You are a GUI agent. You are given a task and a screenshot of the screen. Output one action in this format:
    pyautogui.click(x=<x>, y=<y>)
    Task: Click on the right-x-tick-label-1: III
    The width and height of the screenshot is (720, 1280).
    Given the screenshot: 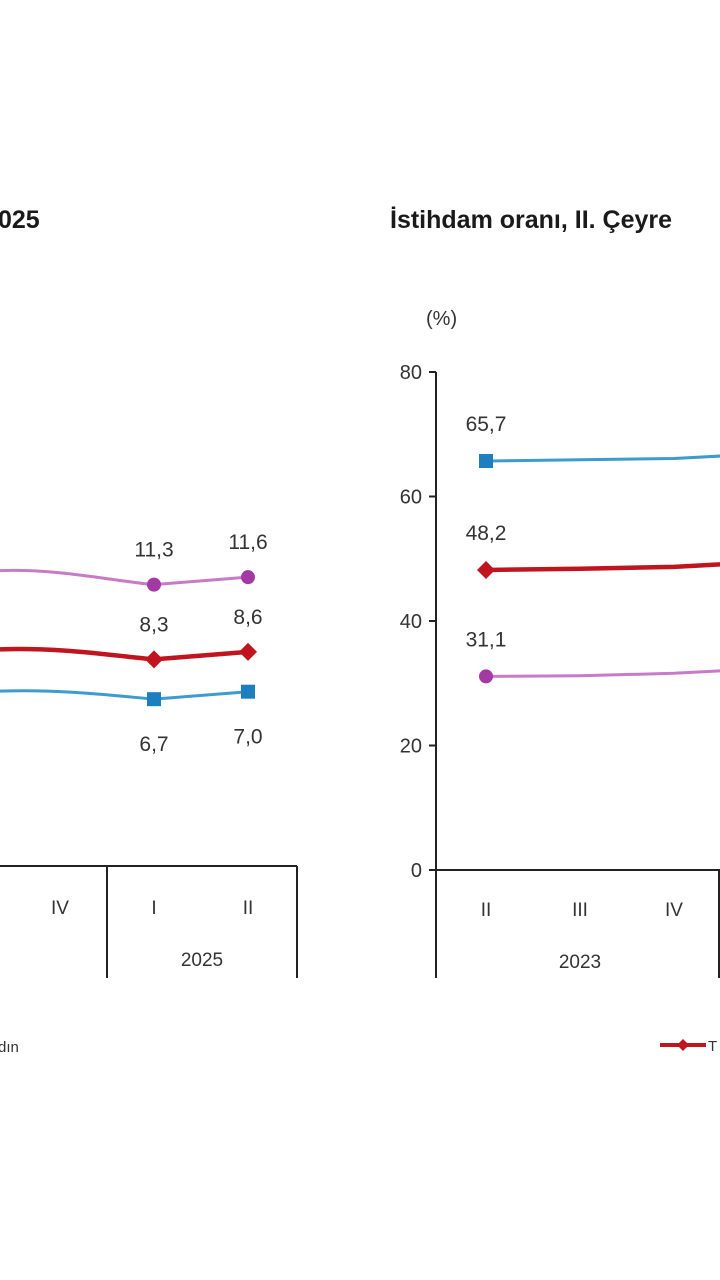 What is the action you would take?
    pyautogui.click(x=580, y=910)
    